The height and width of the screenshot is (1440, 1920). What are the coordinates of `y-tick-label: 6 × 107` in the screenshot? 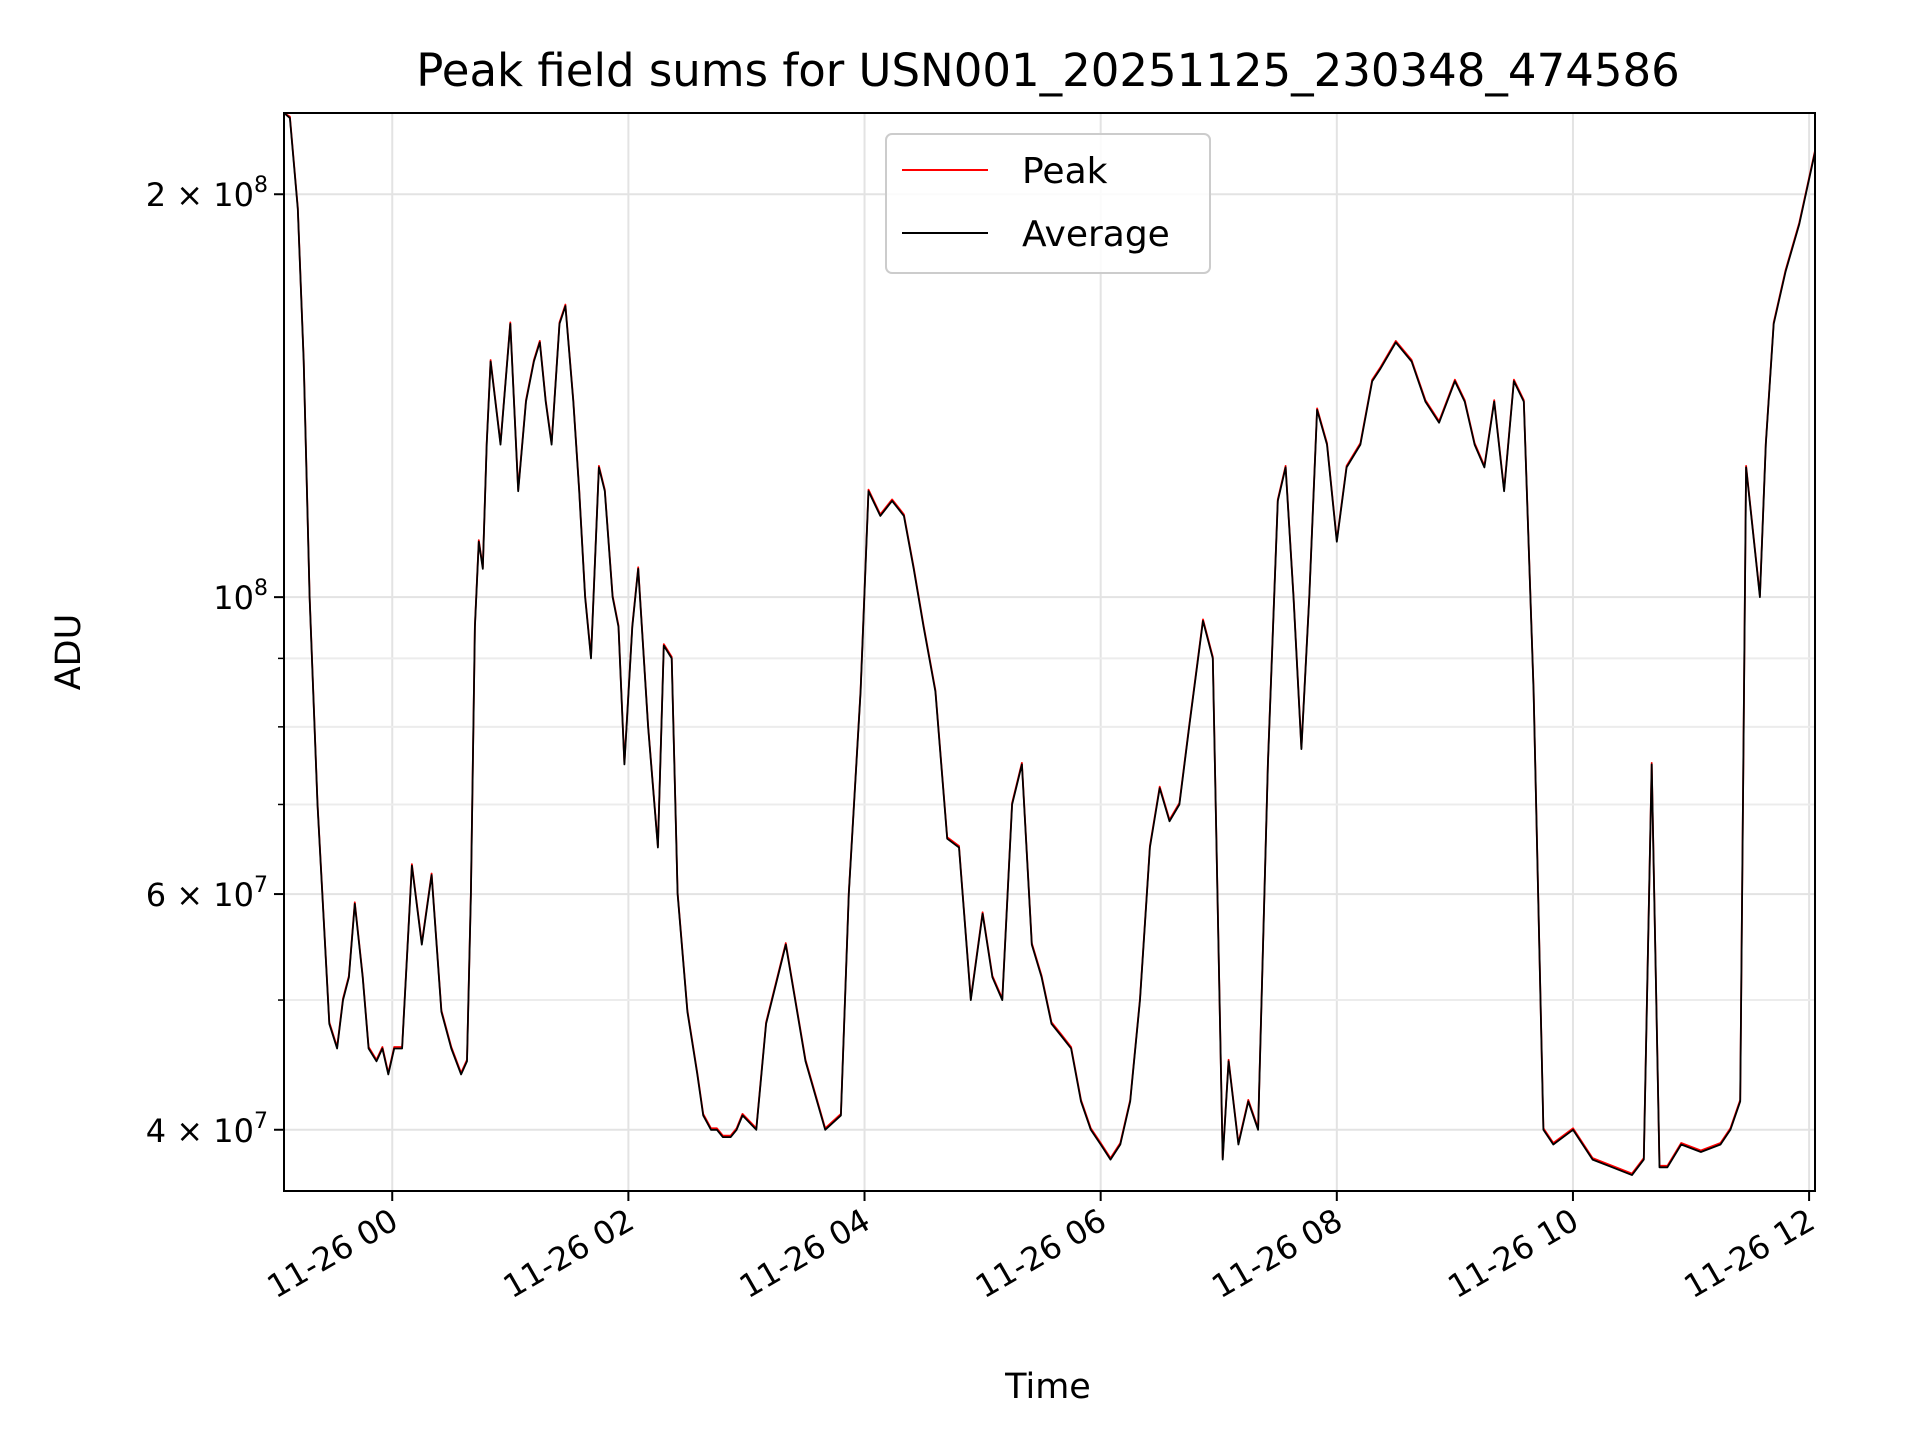 It's located at (207, 893).